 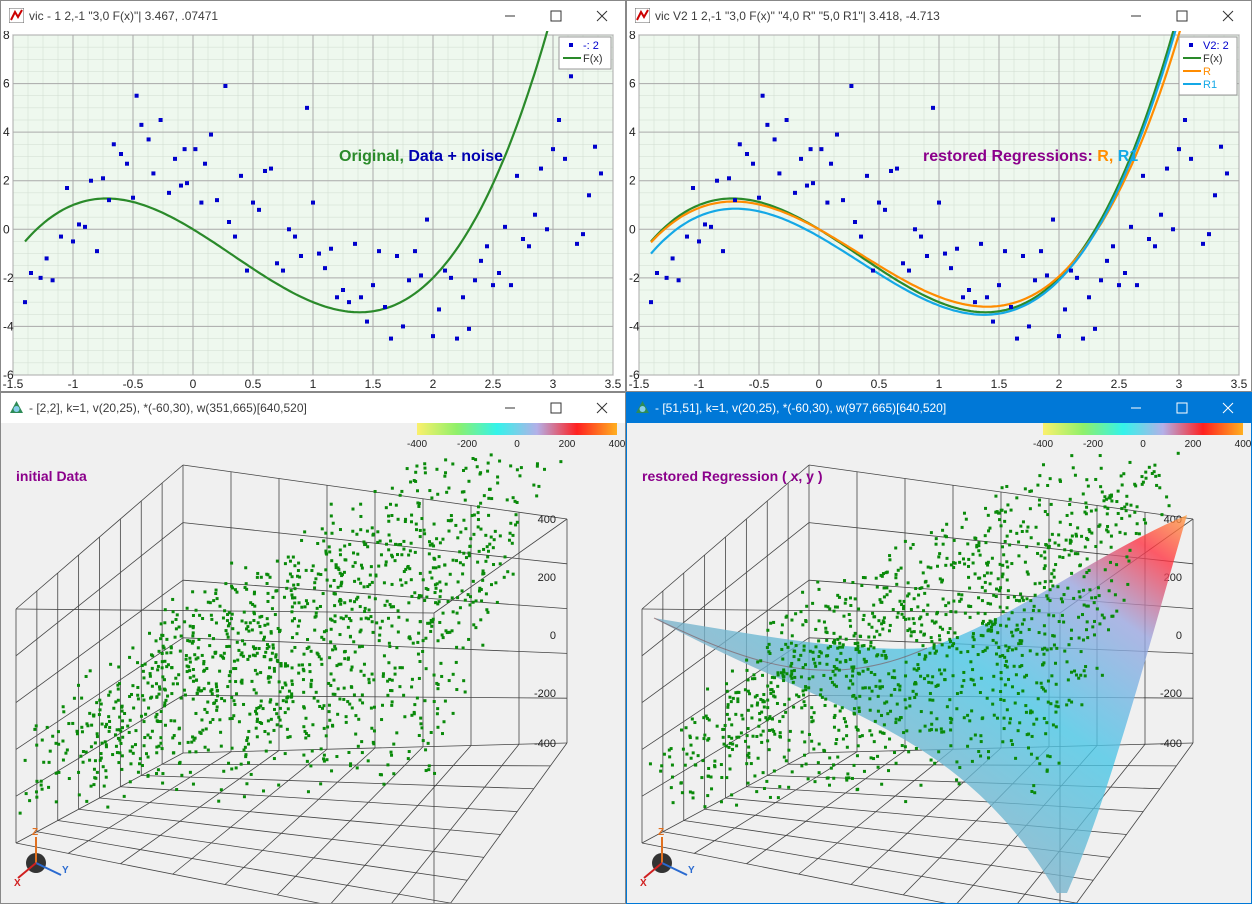 I want to click on z-tick-label: -400, so click(x=545, y=744).